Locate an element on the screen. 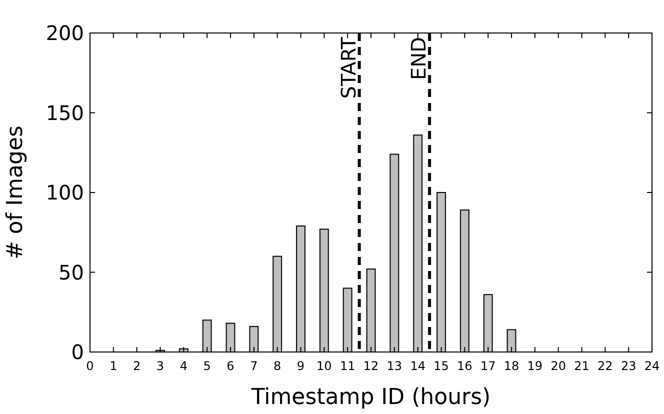  y-tick-label: 200 is located at coordinates (65, 33).